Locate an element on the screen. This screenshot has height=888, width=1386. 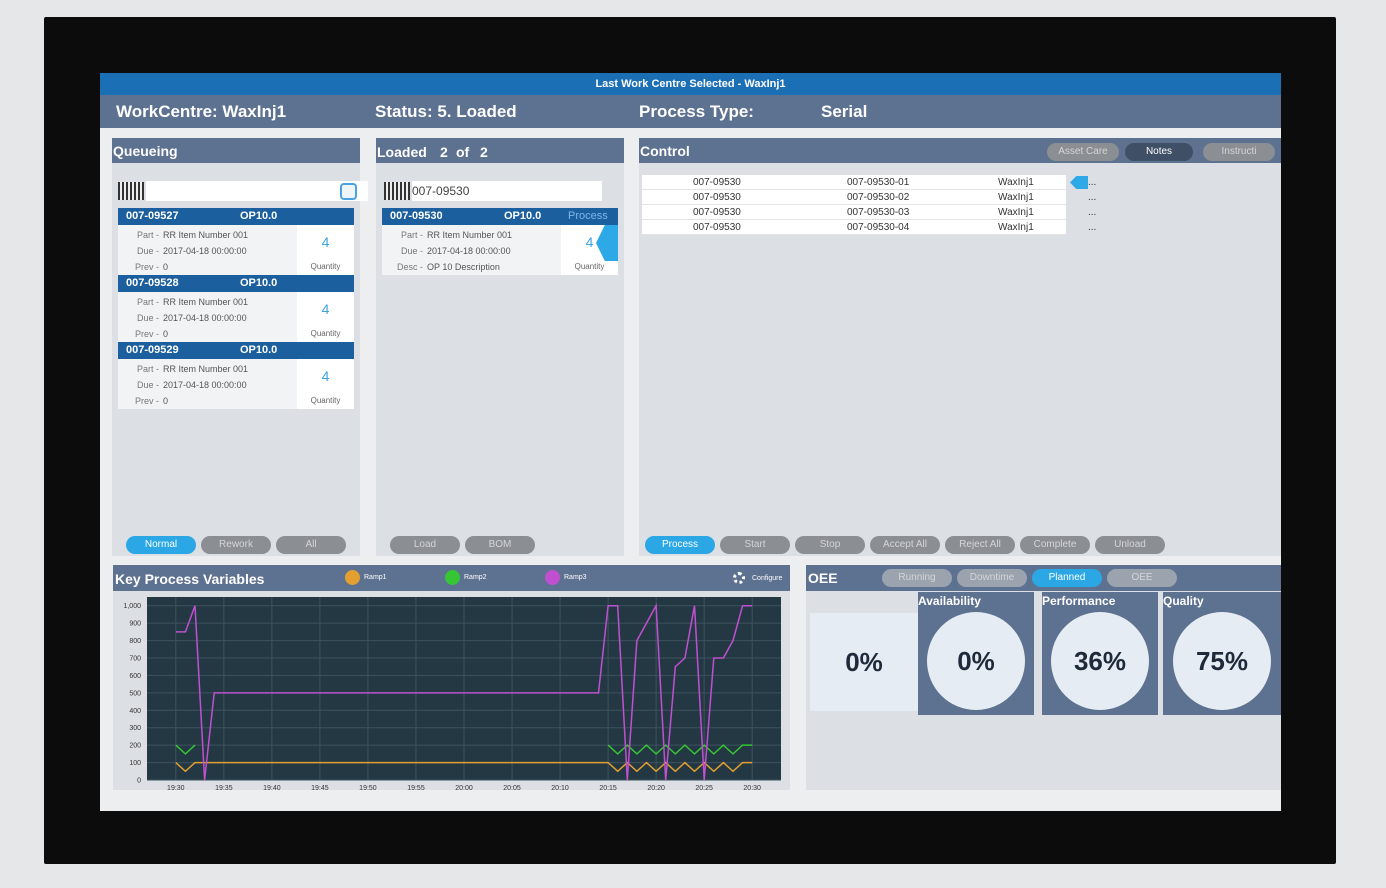
tool-button: Asset Care is located at coordinates (1083, 152).